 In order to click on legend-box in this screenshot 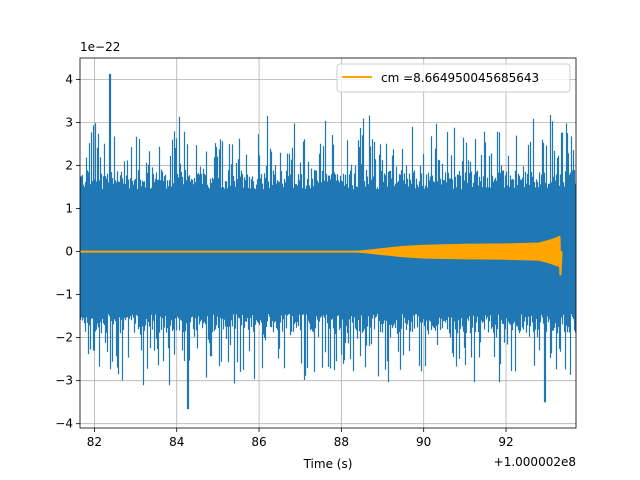, I will do `click(453, 78)`.